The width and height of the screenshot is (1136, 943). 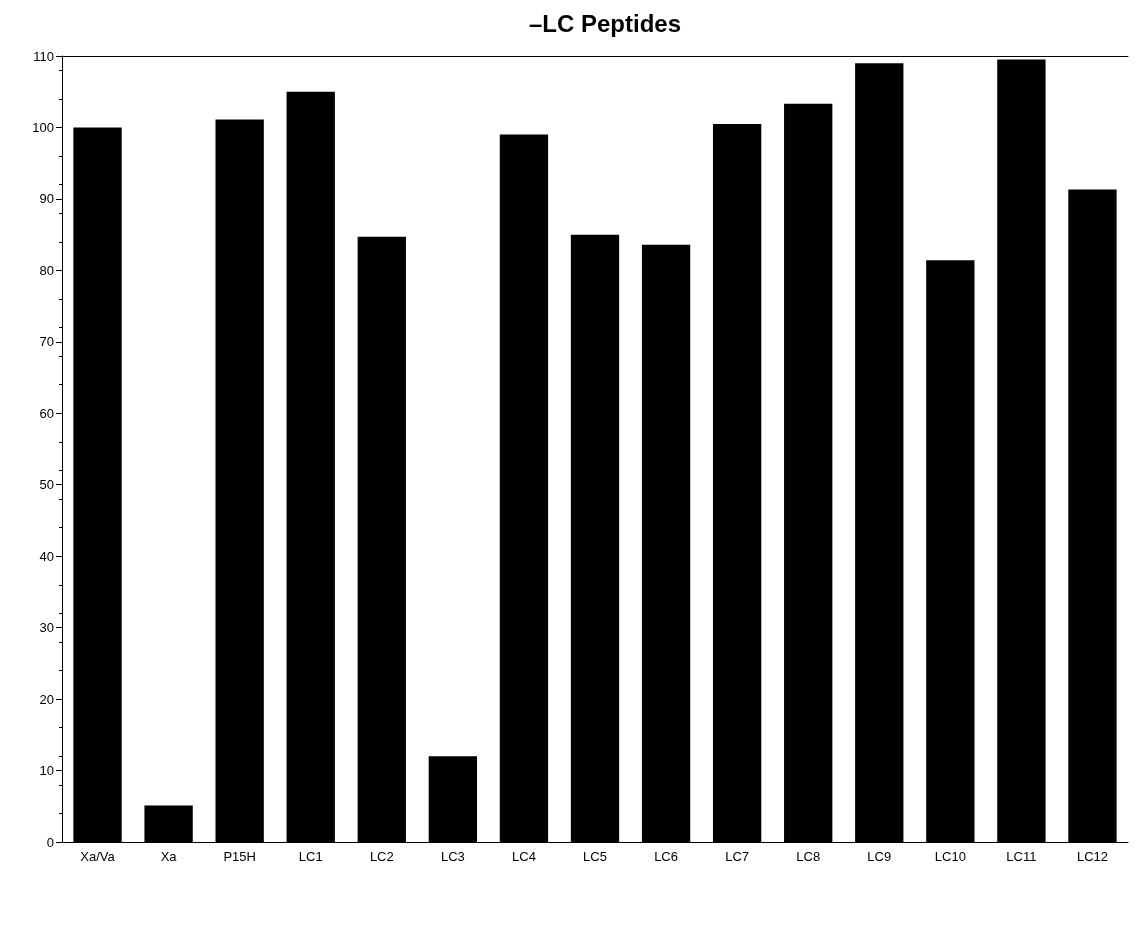 What do you see at coordinates (737, 856) in the screenshot?
I see `x-tick-label: LC7` at bounding box center [737, 856].